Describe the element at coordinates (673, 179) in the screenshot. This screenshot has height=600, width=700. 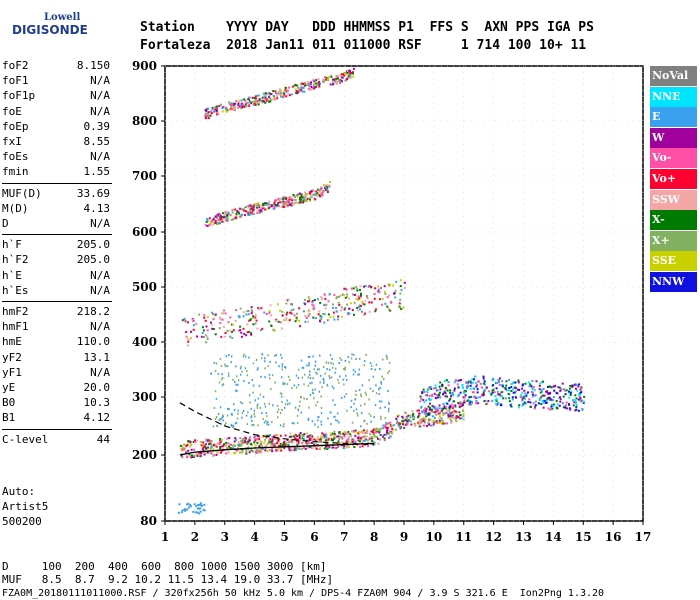
I see `legend-item: Vo+` at that location.